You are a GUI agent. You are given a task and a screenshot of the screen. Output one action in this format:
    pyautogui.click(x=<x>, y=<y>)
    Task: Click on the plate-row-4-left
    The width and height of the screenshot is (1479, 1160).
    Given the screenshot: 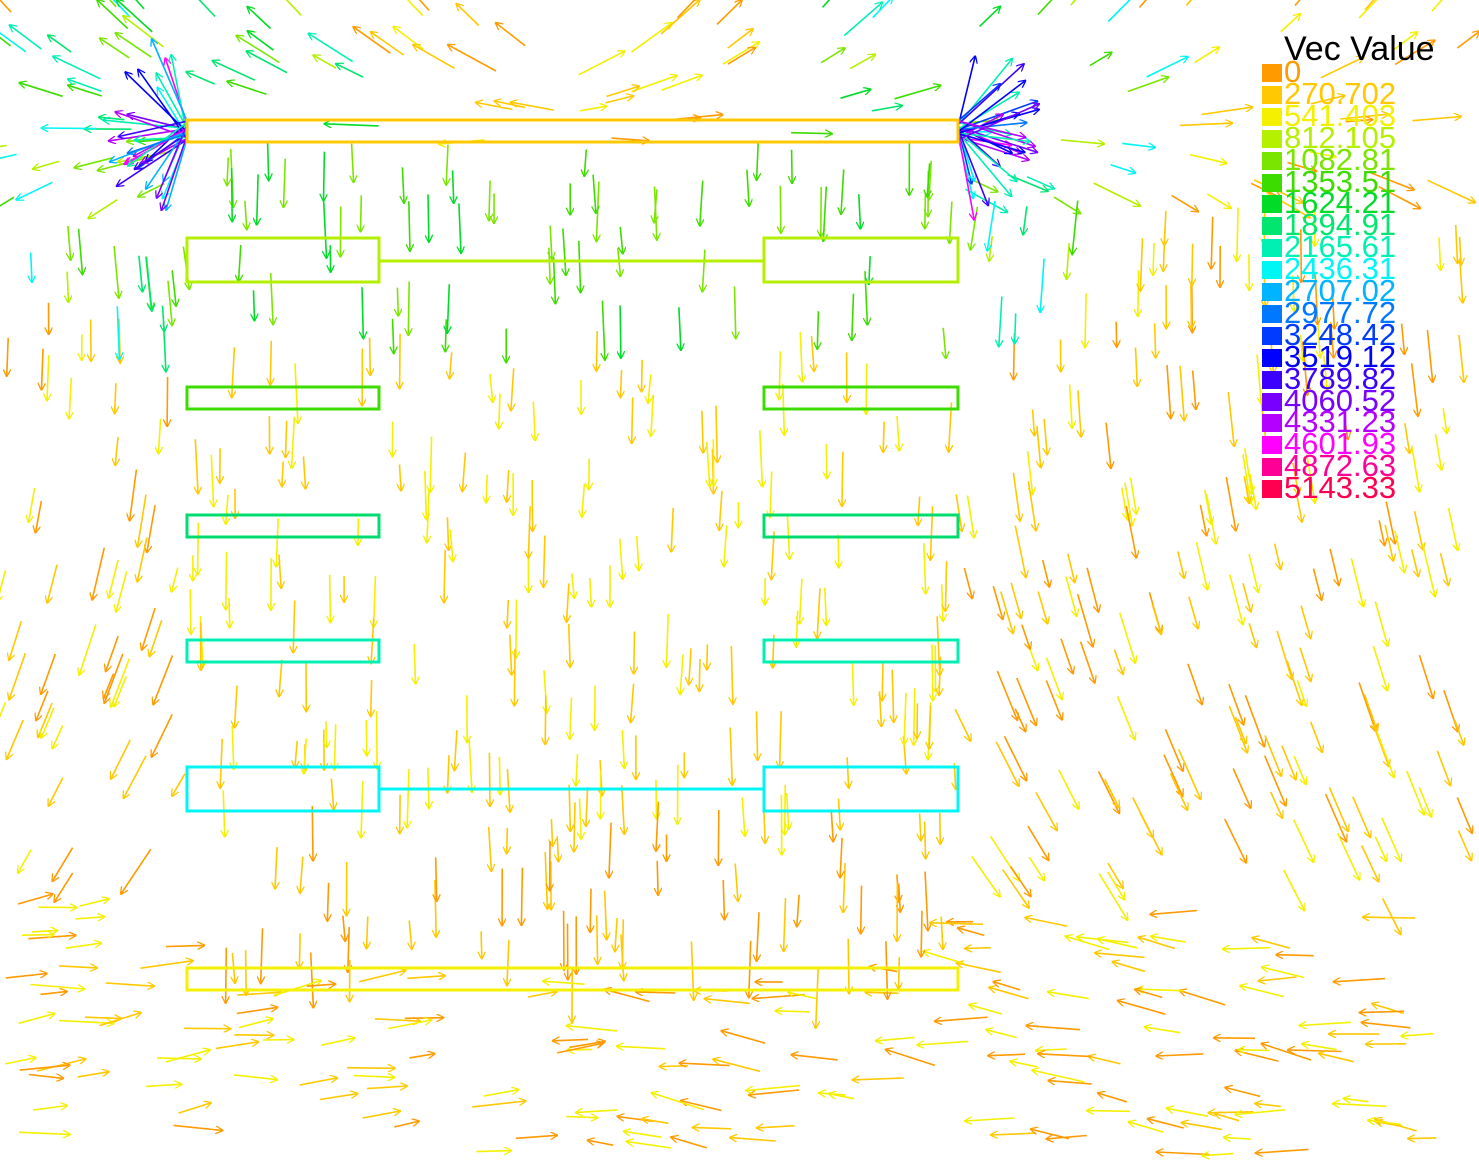 What is the action you would take?
    pyautogui.click(x=283, y=651)
    